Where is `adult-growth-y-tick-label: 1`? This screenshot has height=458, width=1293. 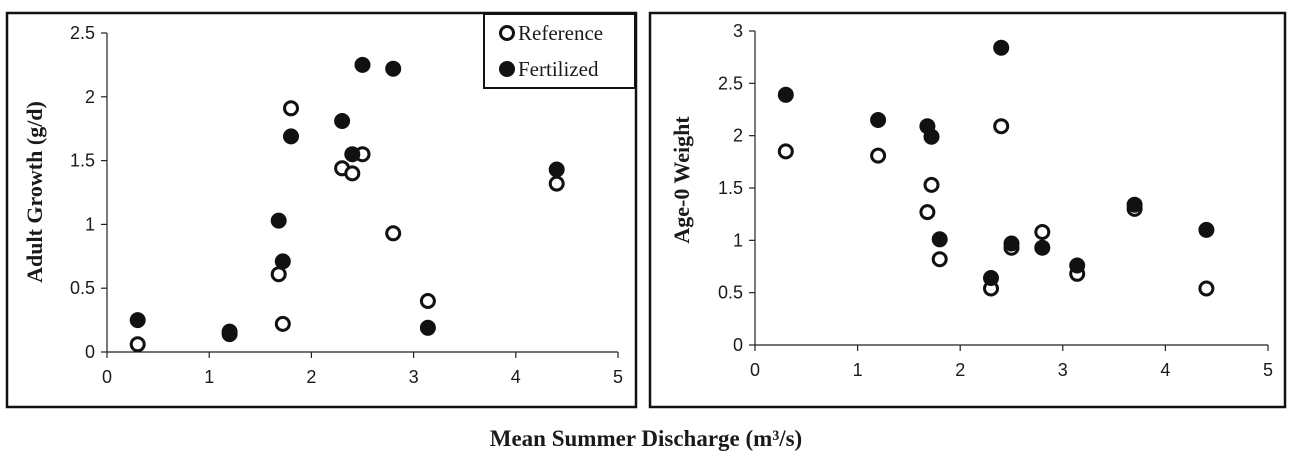
adult-growth-y-tick-label: 1 is located at coordinates (90, 224).